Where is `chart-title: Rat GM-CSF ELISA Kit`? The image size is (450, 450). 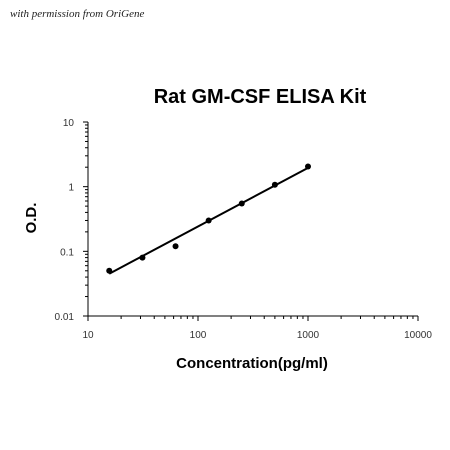
chart-title: Rat GM-CSF ELISA Kit is located at coordinates (260, 97).